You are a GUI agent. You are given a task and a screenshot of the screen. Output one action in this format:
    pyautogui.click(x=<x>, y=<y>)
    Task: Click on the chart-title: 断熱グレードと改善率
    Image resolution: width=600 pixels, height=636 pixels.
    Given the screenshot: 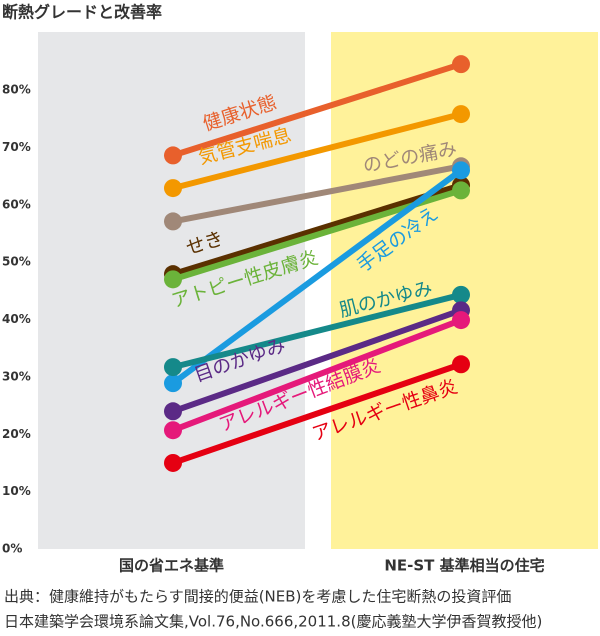 What is the action you would take?
    pyautogui.click(x=82, y=12)
    